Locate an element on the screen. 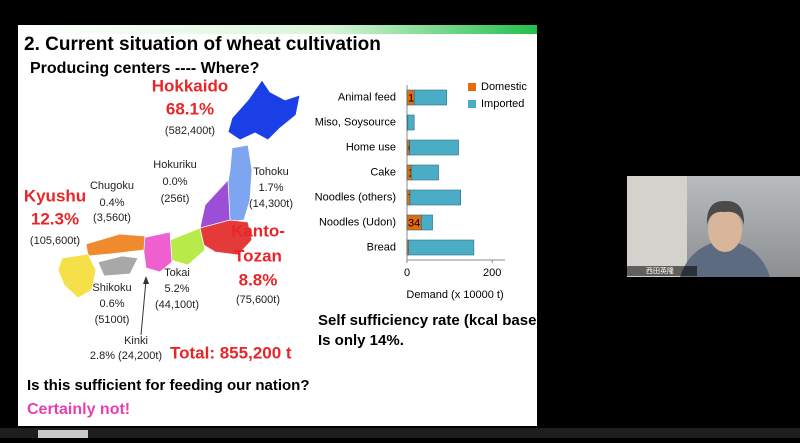 This screenshot has height=443, width=800. region-share: 5.2% is located at coordinates (176, 289).